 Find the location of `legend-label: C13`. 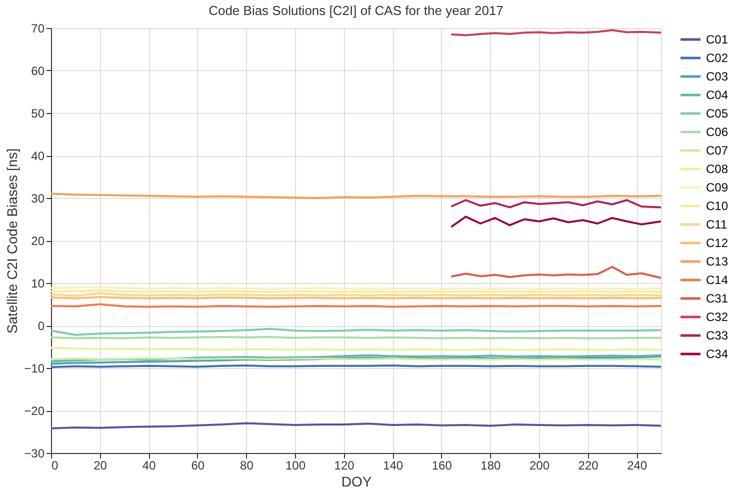

legend-label: C13 is located at coordinates (717, 261).